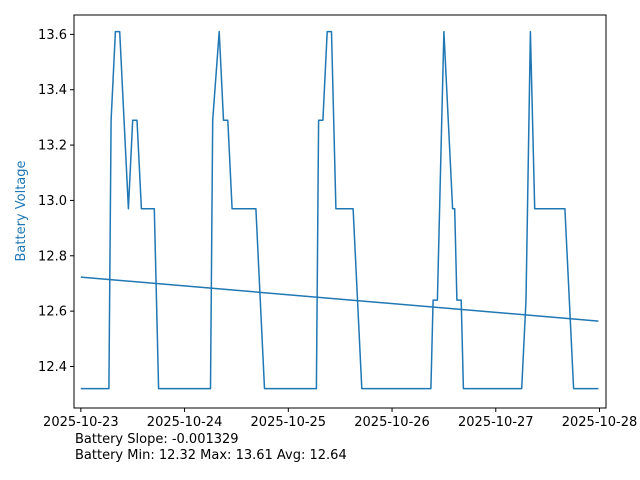 The height and width of the screenshot is (480, 640). I want to click on y-tick-label: 12.4, so click(52, 367).